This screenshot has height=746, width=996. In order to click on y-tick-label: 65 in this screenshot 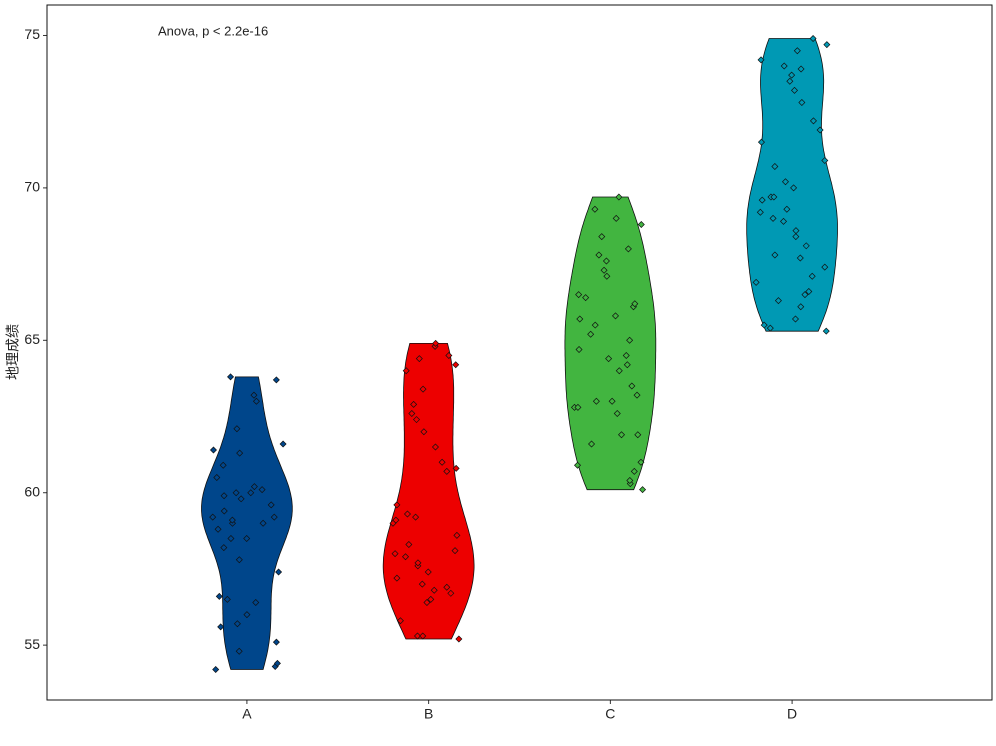, I will do `click(32, 339)`.